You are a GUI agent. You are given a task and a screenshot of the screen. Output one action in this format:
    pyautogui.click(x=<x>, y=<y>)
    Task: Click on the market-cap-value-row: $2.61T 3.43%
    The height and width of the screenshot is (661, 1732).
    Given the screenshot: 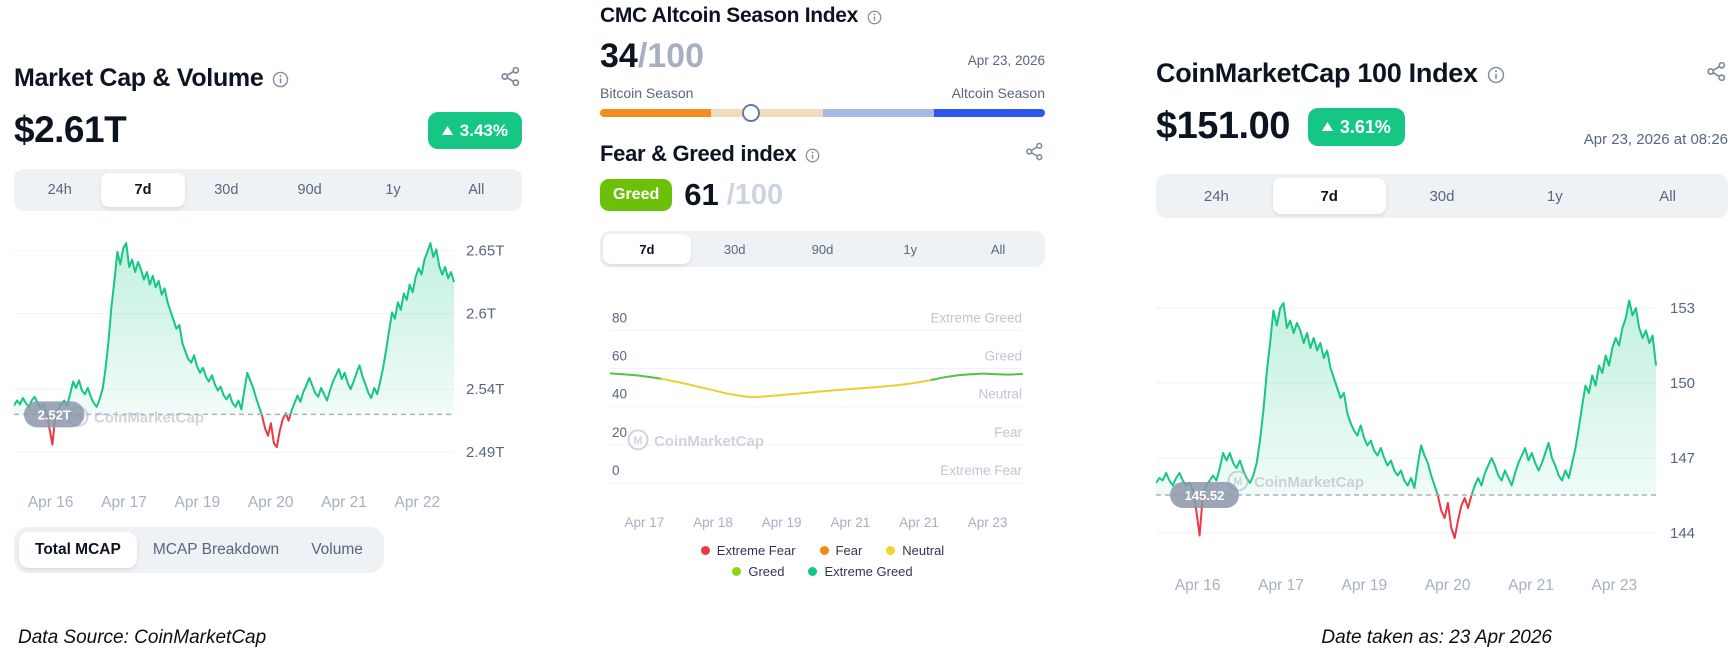 What is the action you would take?
    pyautogui.click(x=268, y=130)
    